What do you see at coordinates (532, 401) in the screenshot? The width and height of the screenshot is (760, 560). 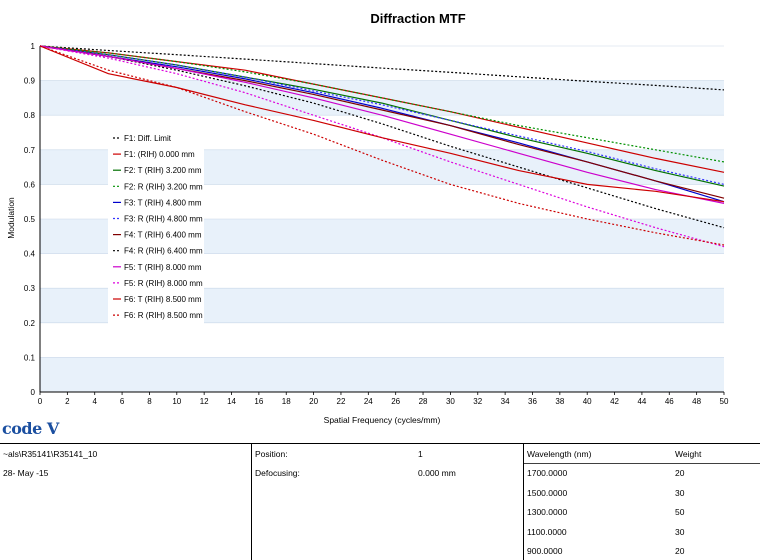 I see `x-tick-label: 36` at bounding box center [532, 401].